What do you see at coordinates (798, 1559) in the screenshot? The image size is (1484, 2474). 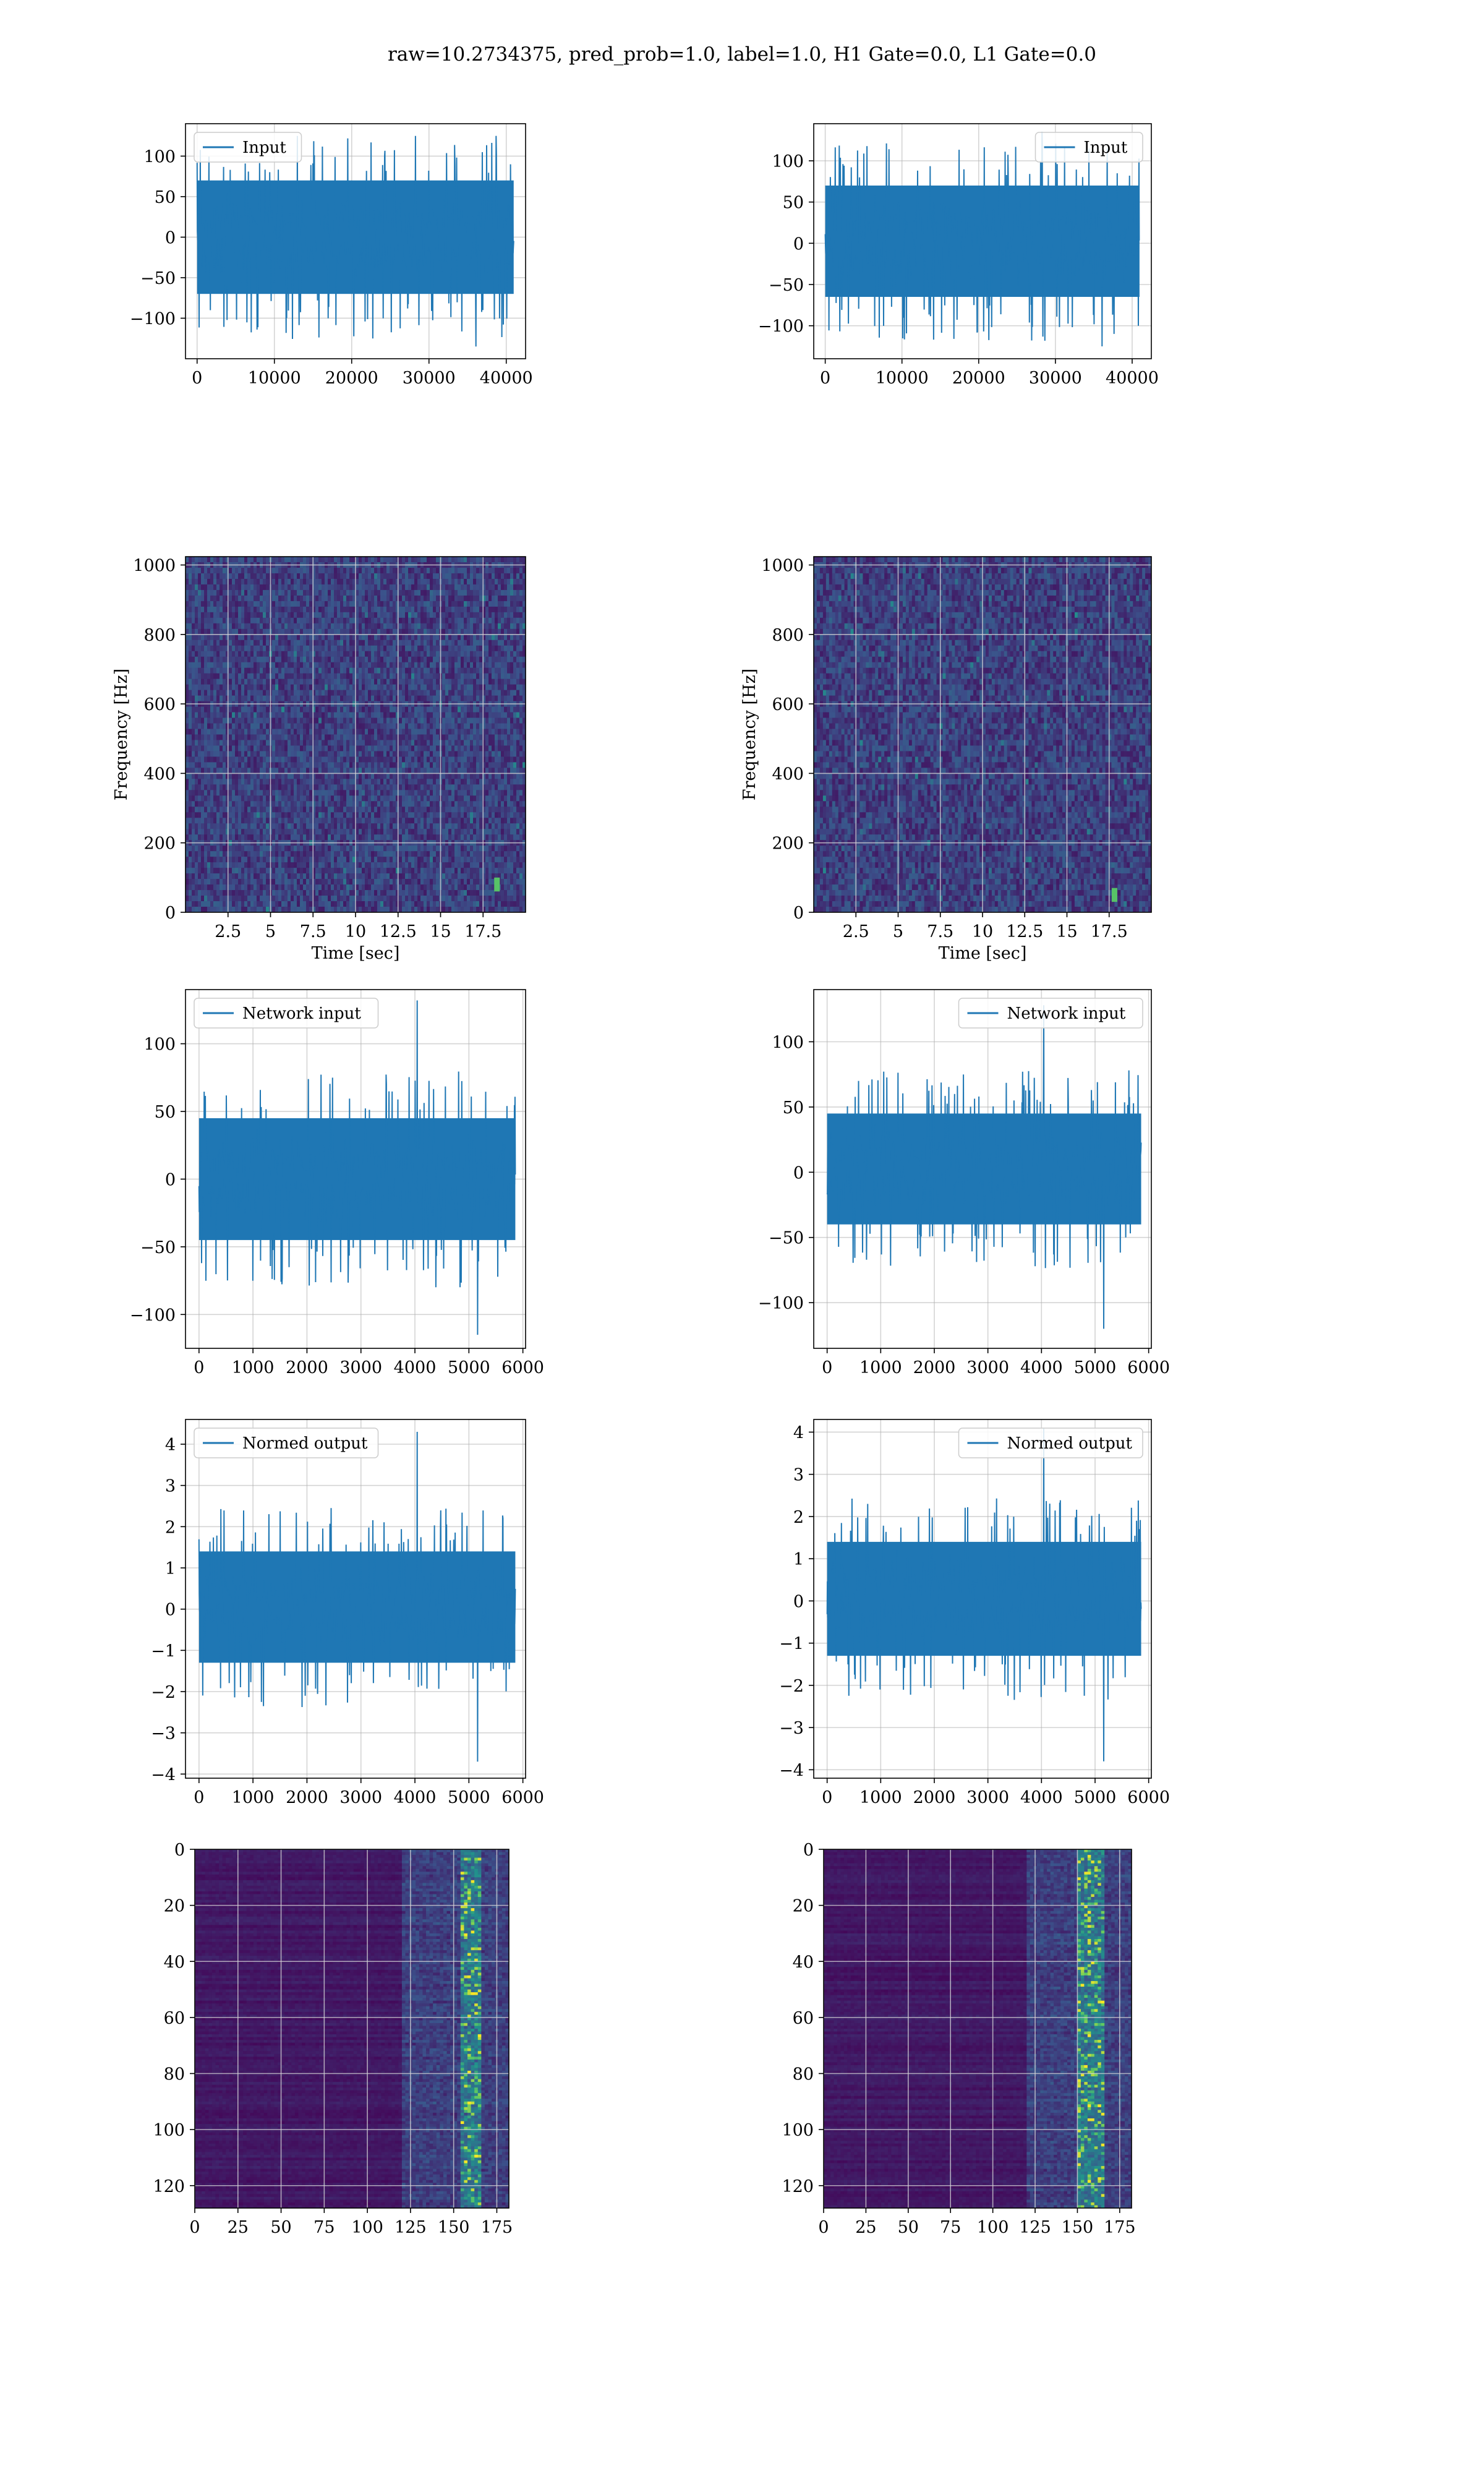 I see `y-tick-label: 1` at bounding box center [798, 1559].